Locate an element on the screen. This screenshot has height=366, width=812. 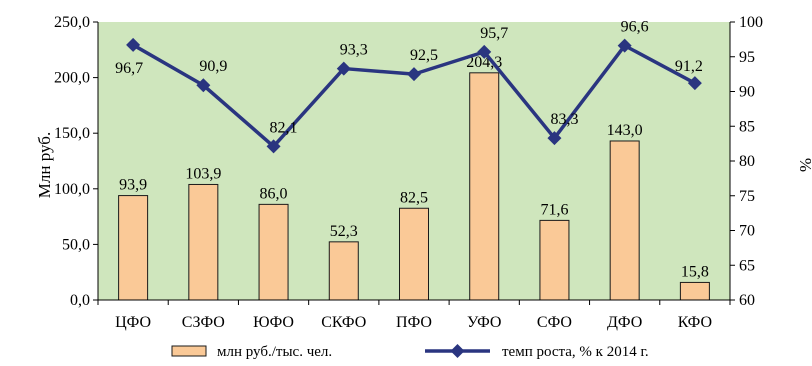
bar-data-label: 93,9 is located at coordinates (133, 185).